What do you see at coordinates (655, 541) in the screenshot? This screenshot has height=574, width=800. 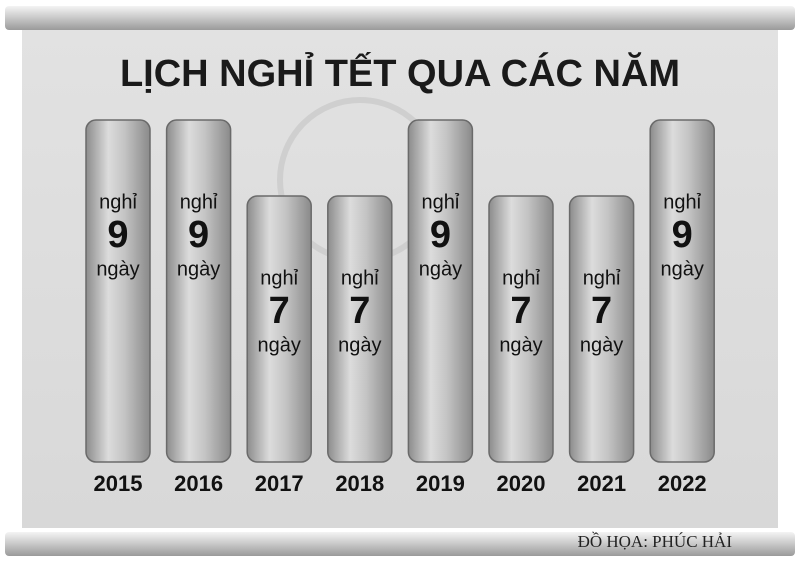 I see `credit: ĐỒ HỌA: PHÚC HẢI` at bounding box center [655, 541].